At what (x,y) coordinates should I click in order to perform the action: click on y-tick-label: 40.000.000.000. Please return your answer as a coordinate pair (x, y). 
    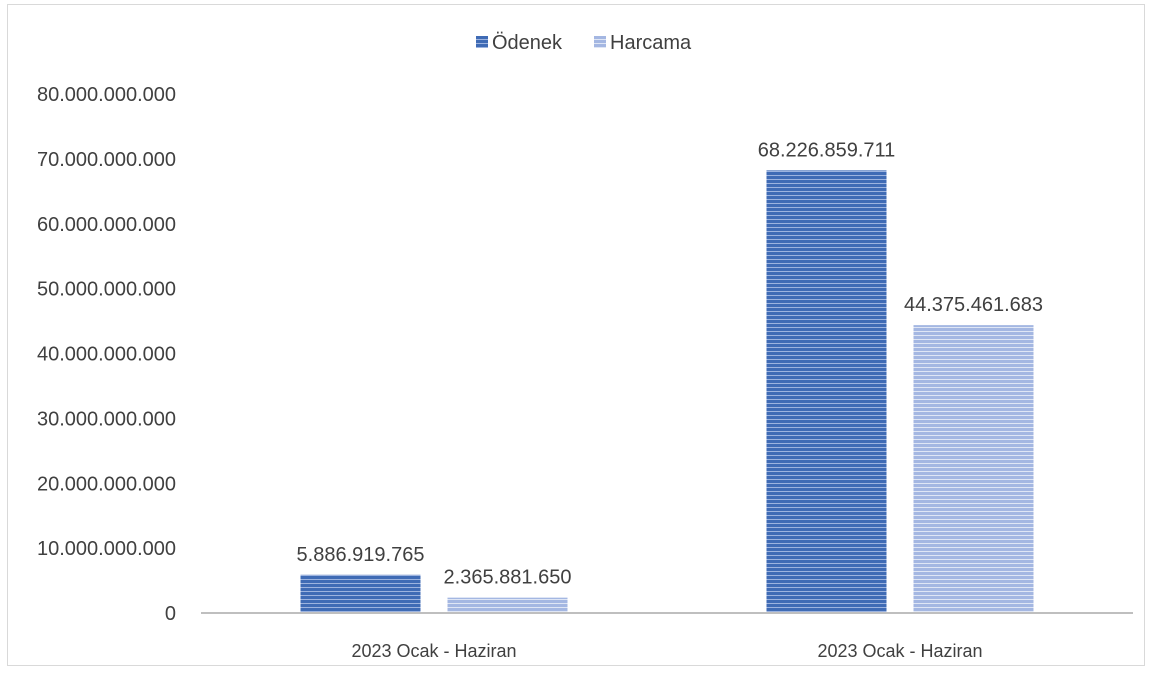
    Looking at the image, I should click on (106, 355).